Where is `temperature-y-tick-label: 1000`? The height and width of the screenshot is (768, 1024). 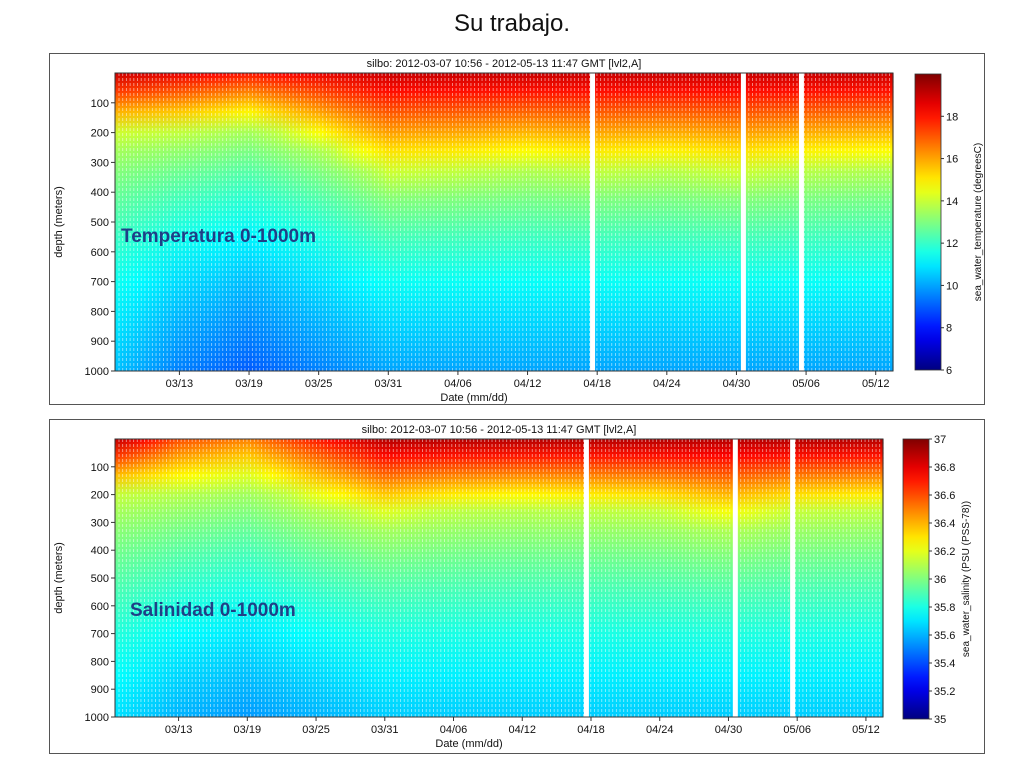 temperature-y-tick-label: 1000 is located at coordinates (97, 372).